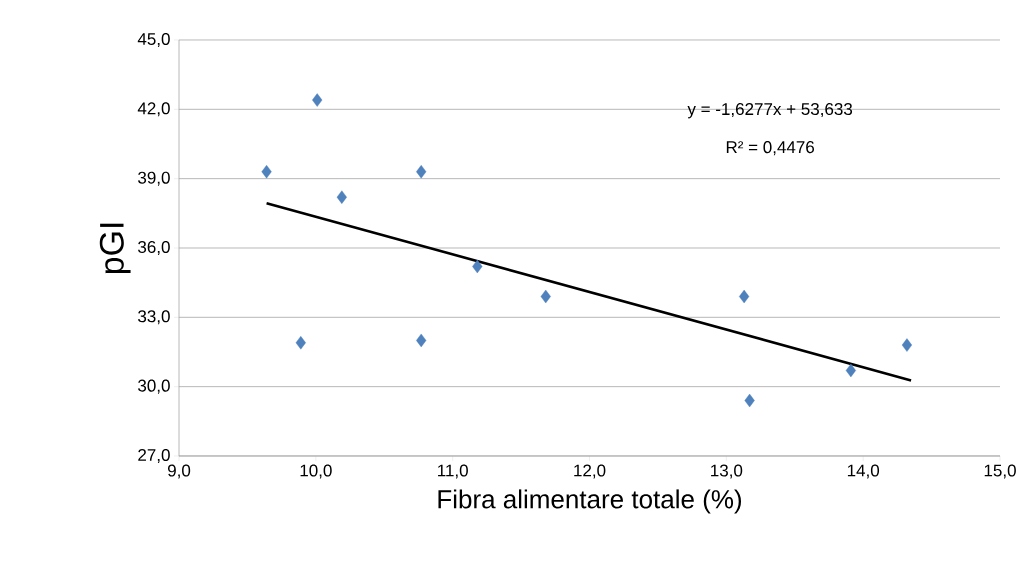 This screenshot has width=1036, height=585. I want to click on y-tick-label: 42,0, so click(153, 109).